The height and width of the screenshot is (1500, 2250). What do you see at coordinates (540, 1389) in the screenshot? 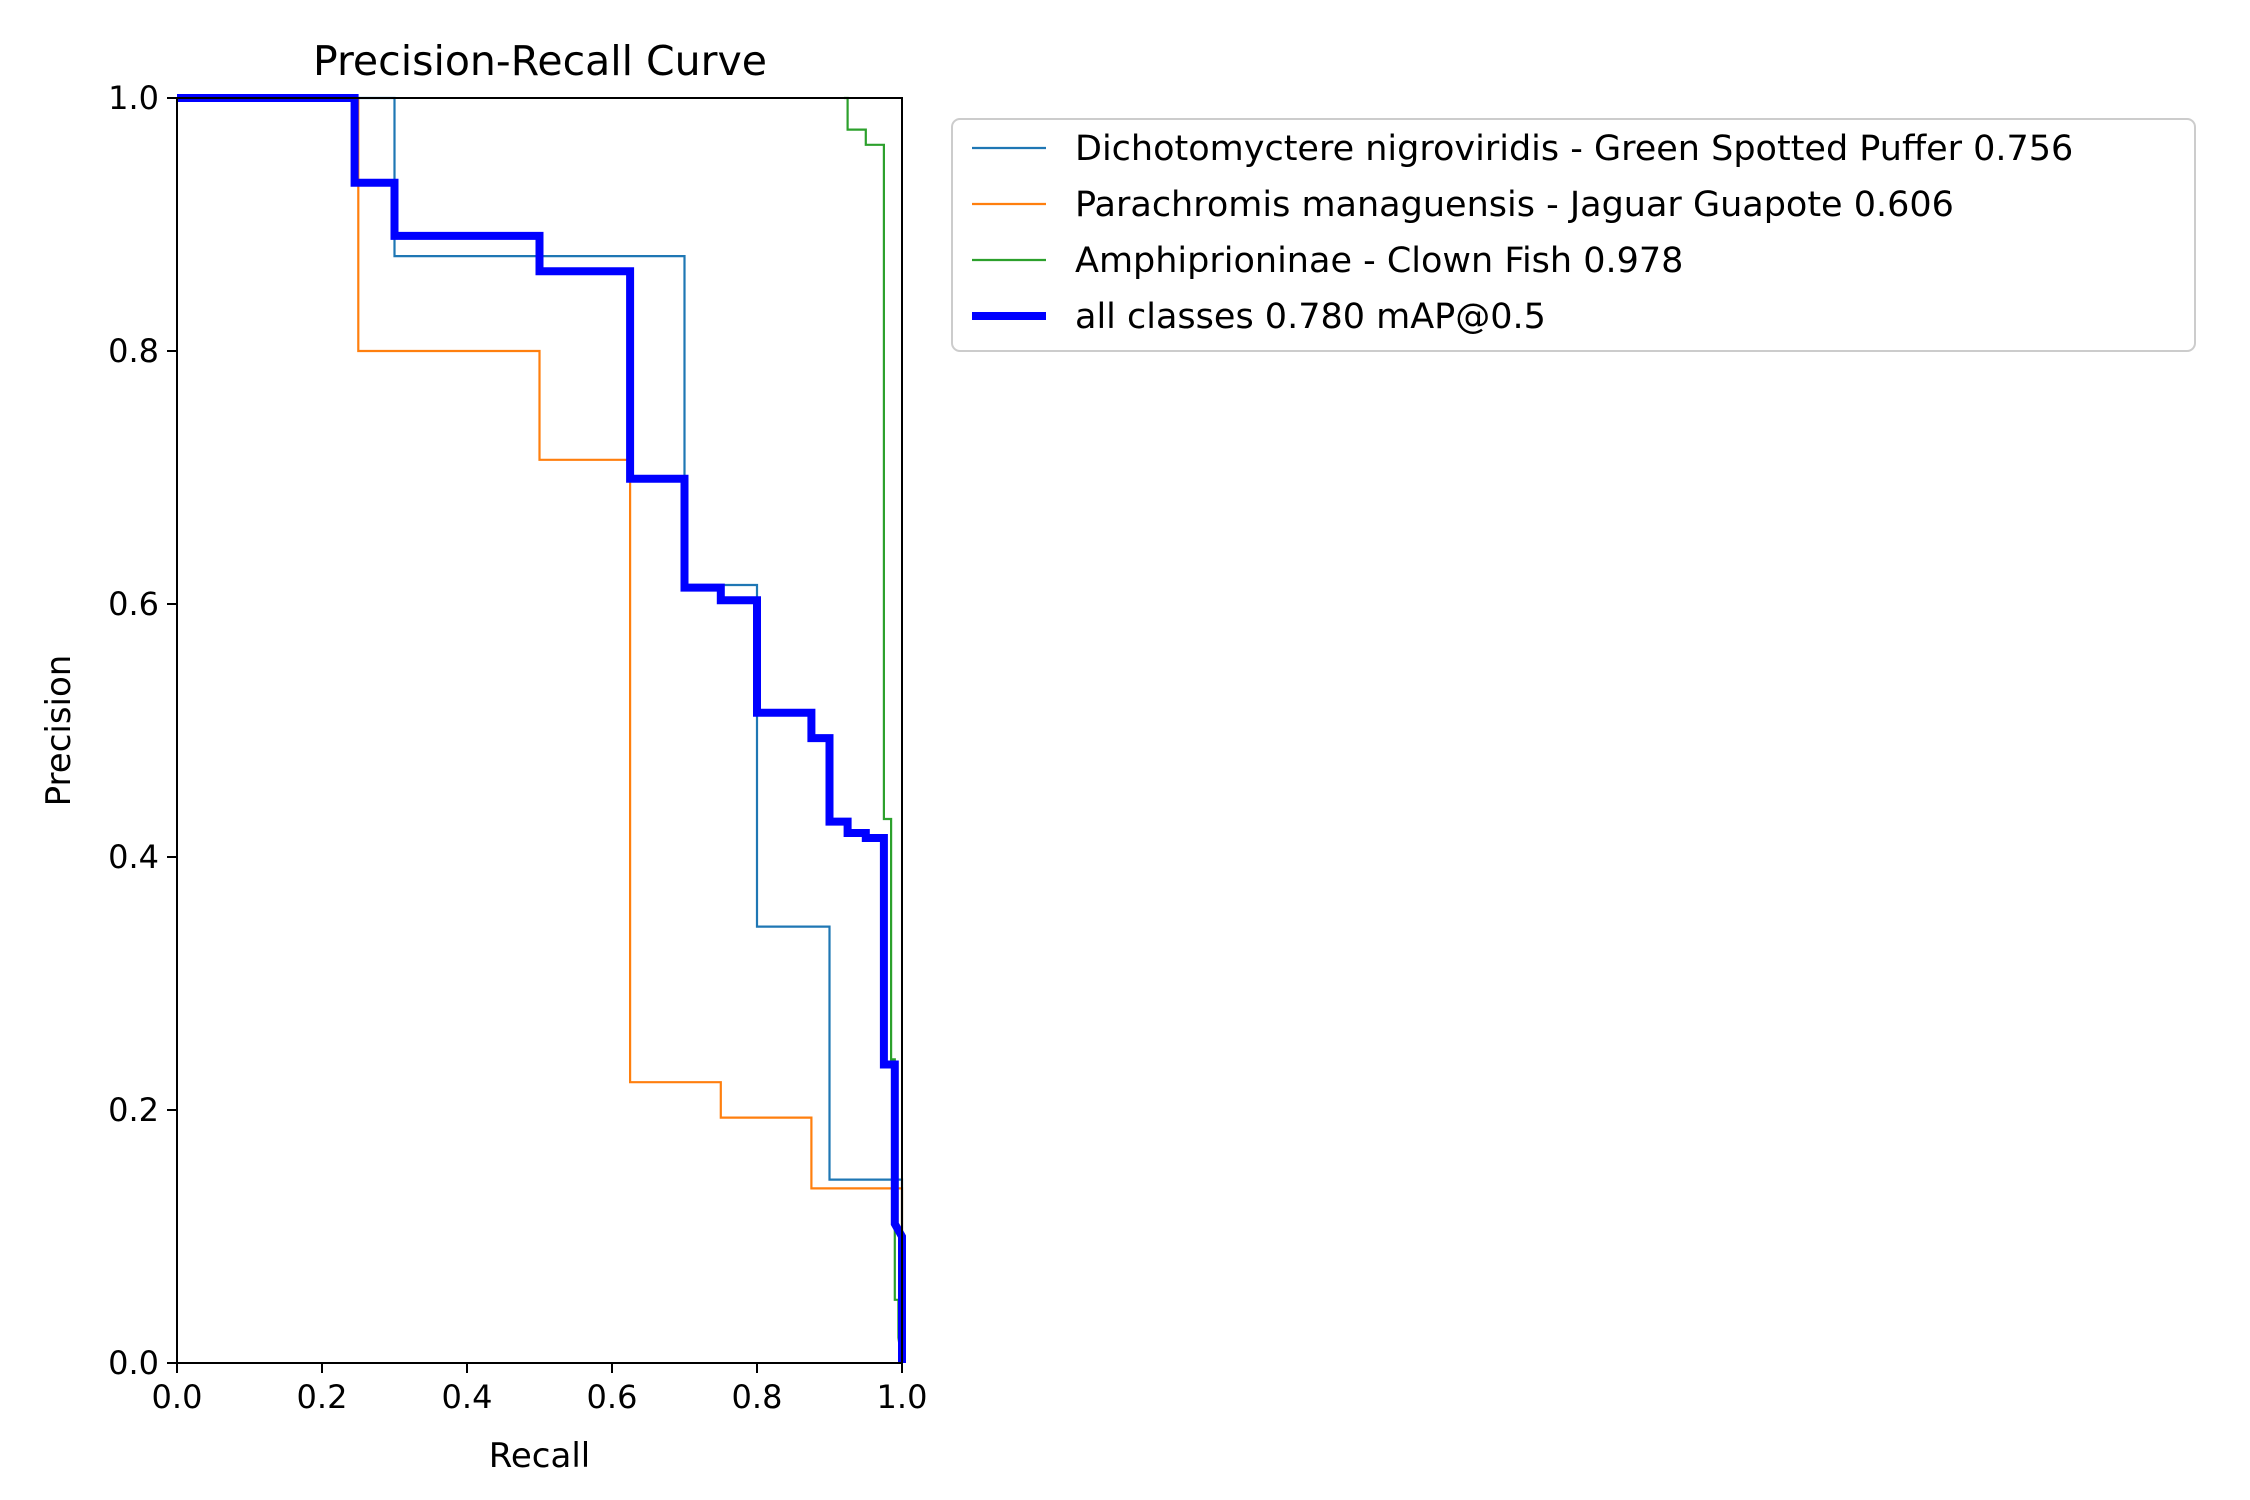
I see `x-axis-ticks: 0.0 0.2 0.4 0.6 0.8 1.0` at bounding box center [540, 1389].